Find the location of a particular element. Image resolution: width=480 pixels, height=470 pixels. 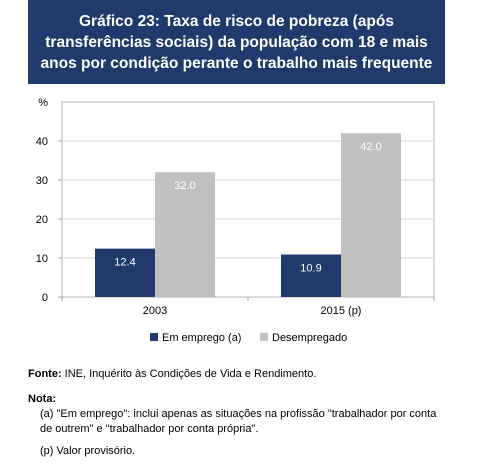

notes-heading: Nota: is located at coordinates (42, 399).